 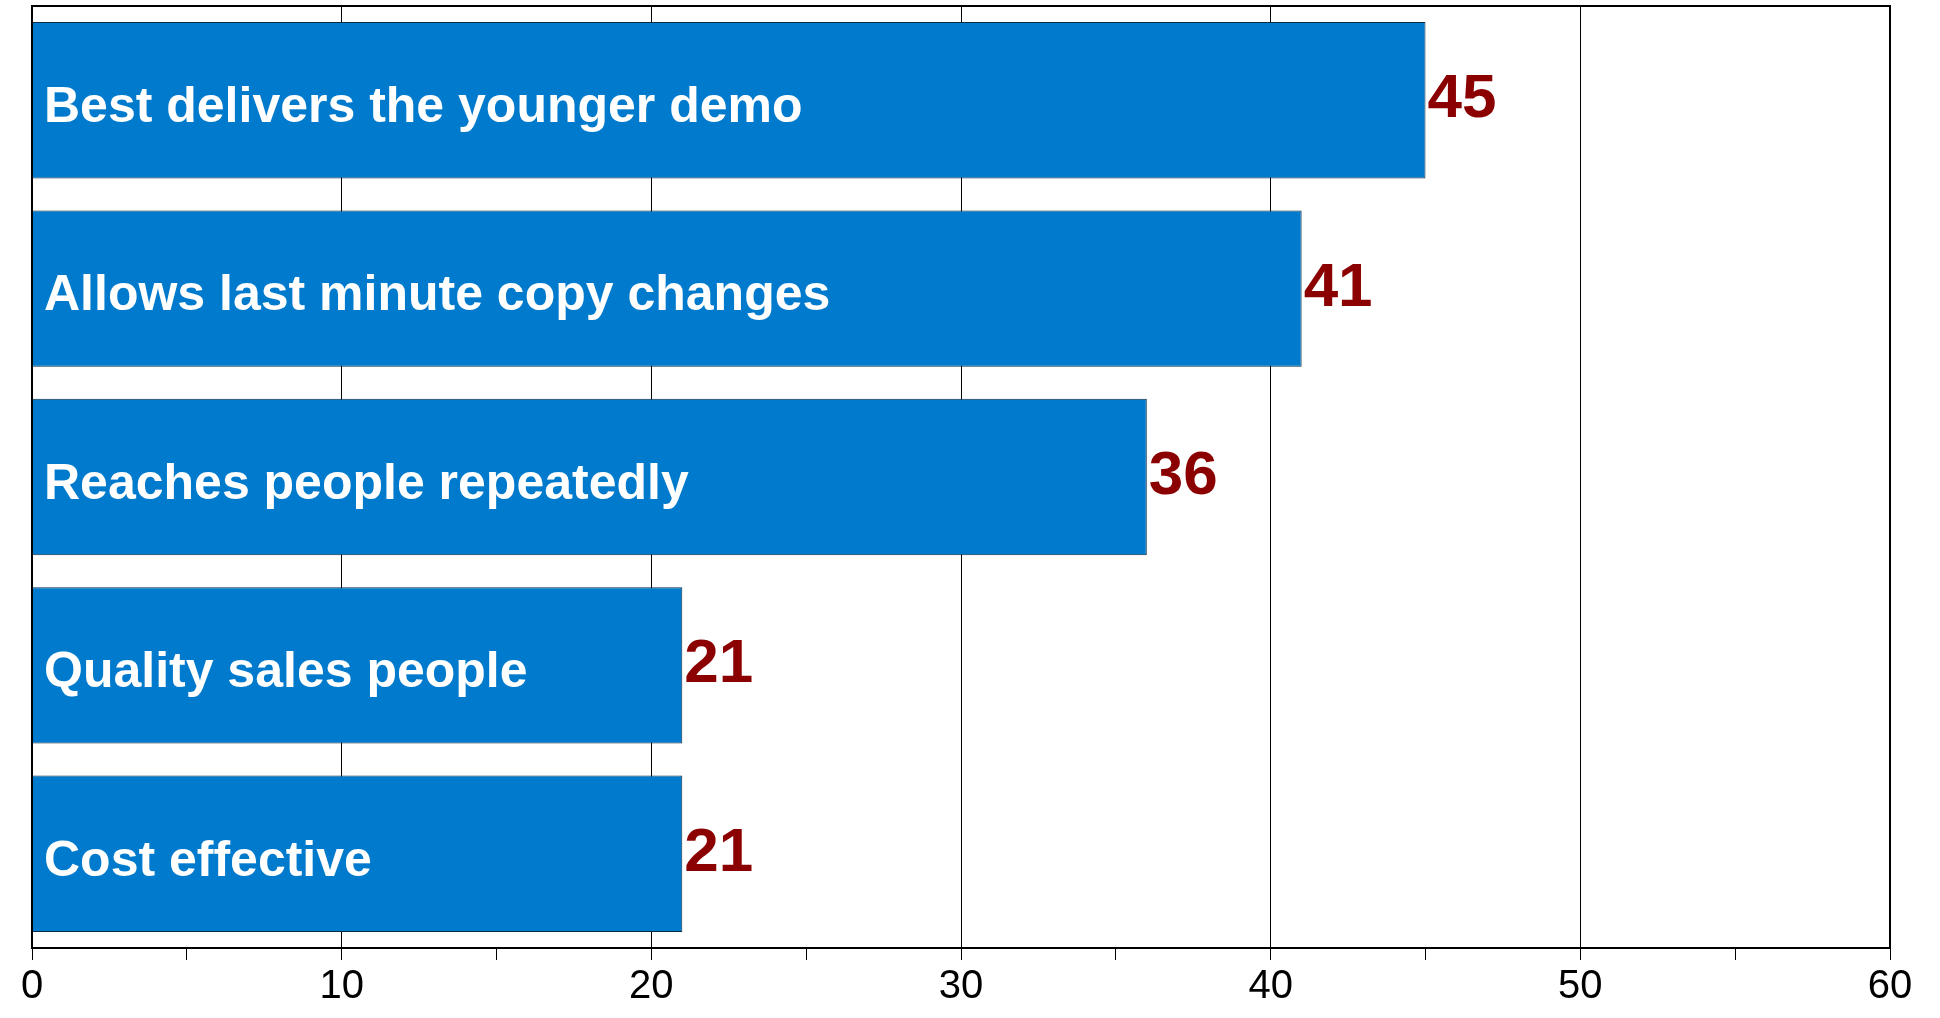 What do you see at coordinates (1338, 284) in the screenshot?
I see `data-label: 41` at bounding box center [1338, 284].